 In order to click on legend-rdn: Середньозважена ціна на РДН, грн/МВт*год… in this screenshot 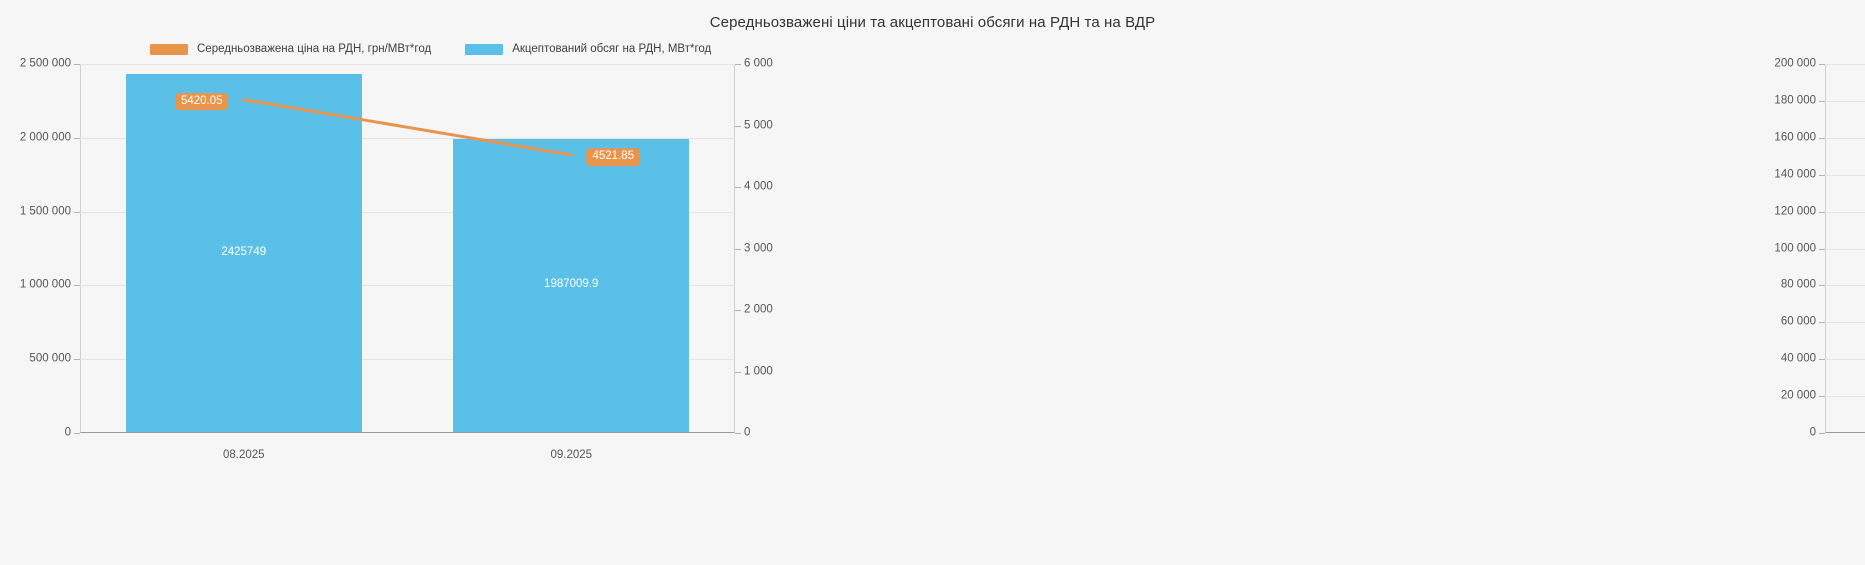, I will do `click(430, 49)`.